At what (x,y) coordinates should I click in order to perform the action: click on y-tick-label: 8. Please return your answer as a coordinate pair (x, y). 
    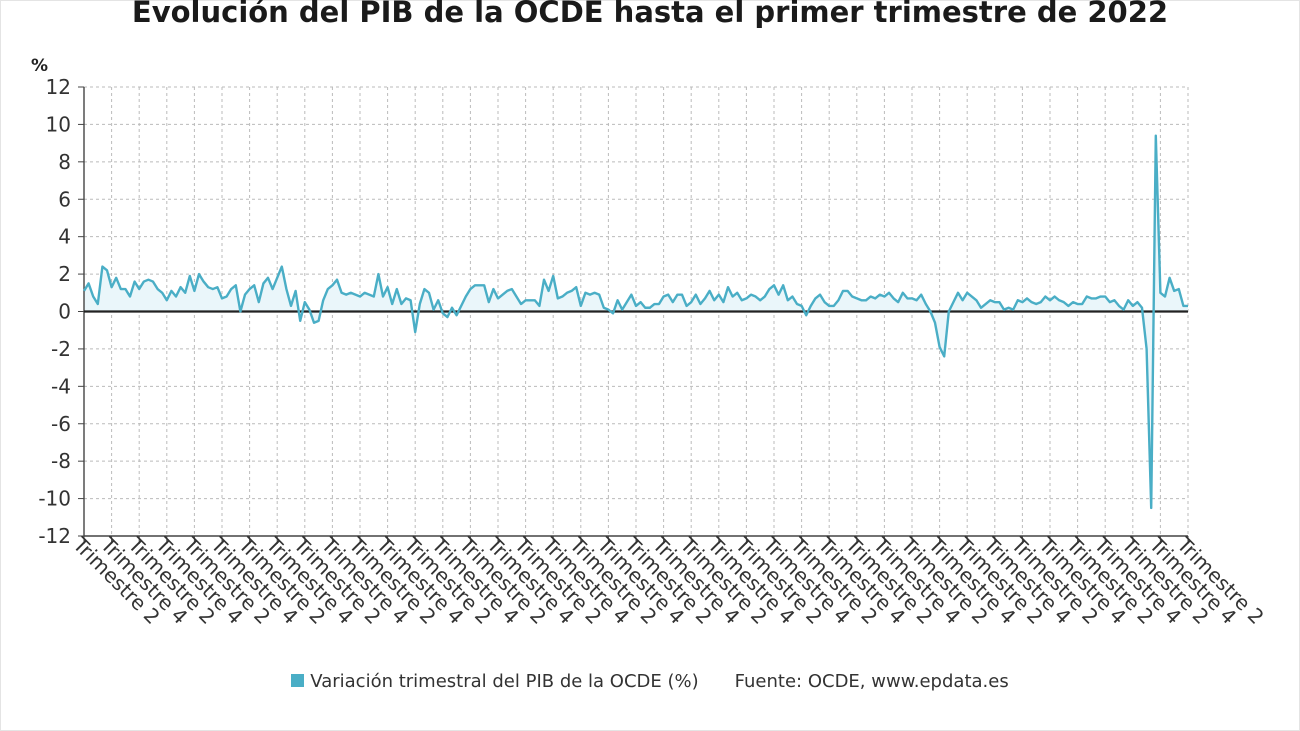
    Looking at the image, I should click on (64, 162).